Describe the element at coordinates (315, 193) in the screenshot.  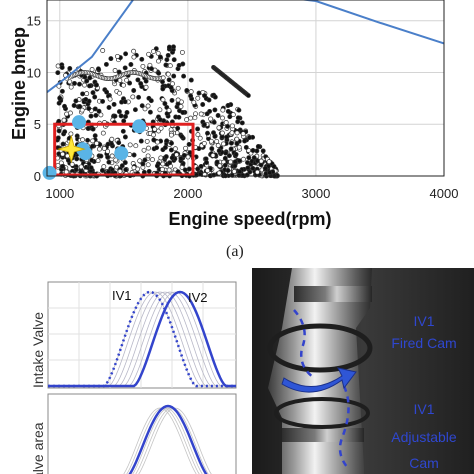
I see `x-tick-label: 3000` at that location.